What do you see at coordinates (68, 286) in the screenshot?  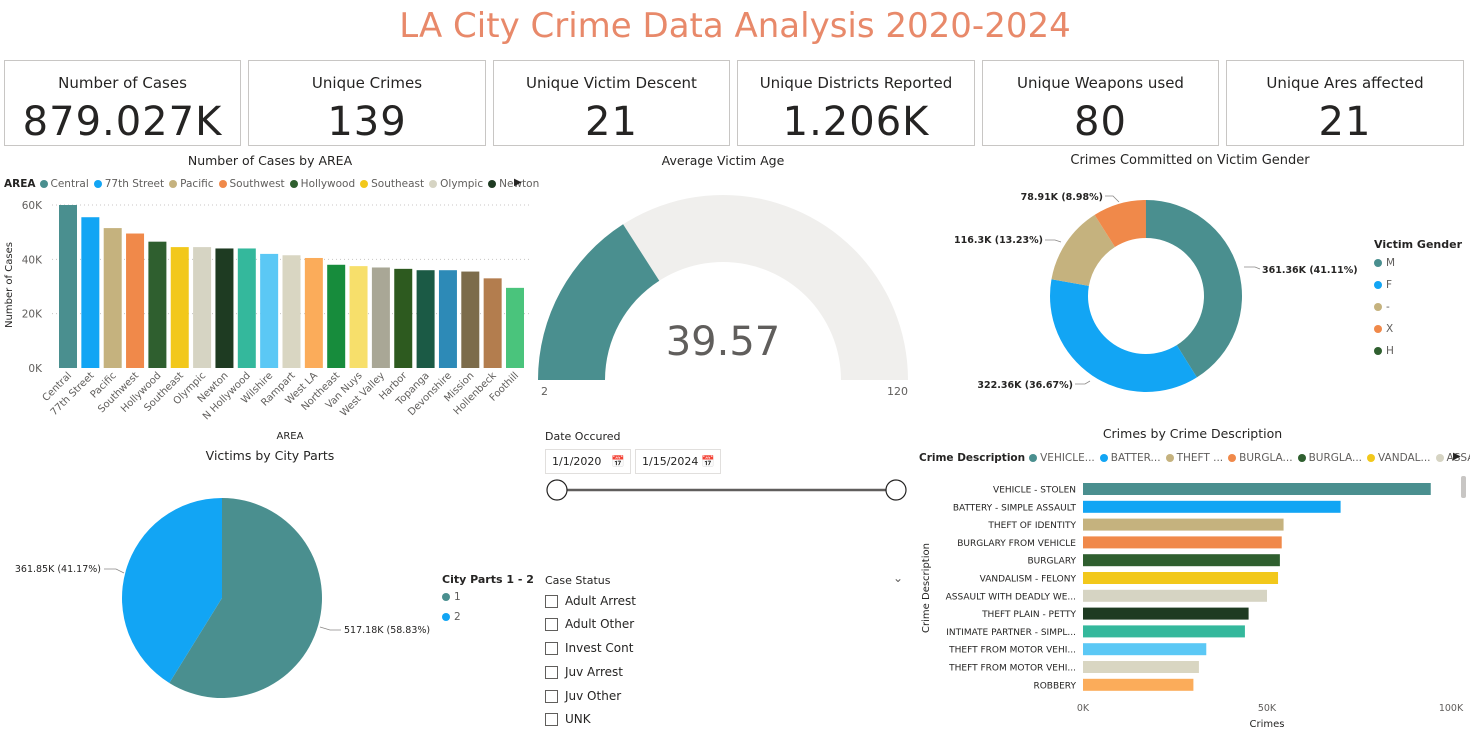 I see `bar-central` at bounding box center [68, 286].